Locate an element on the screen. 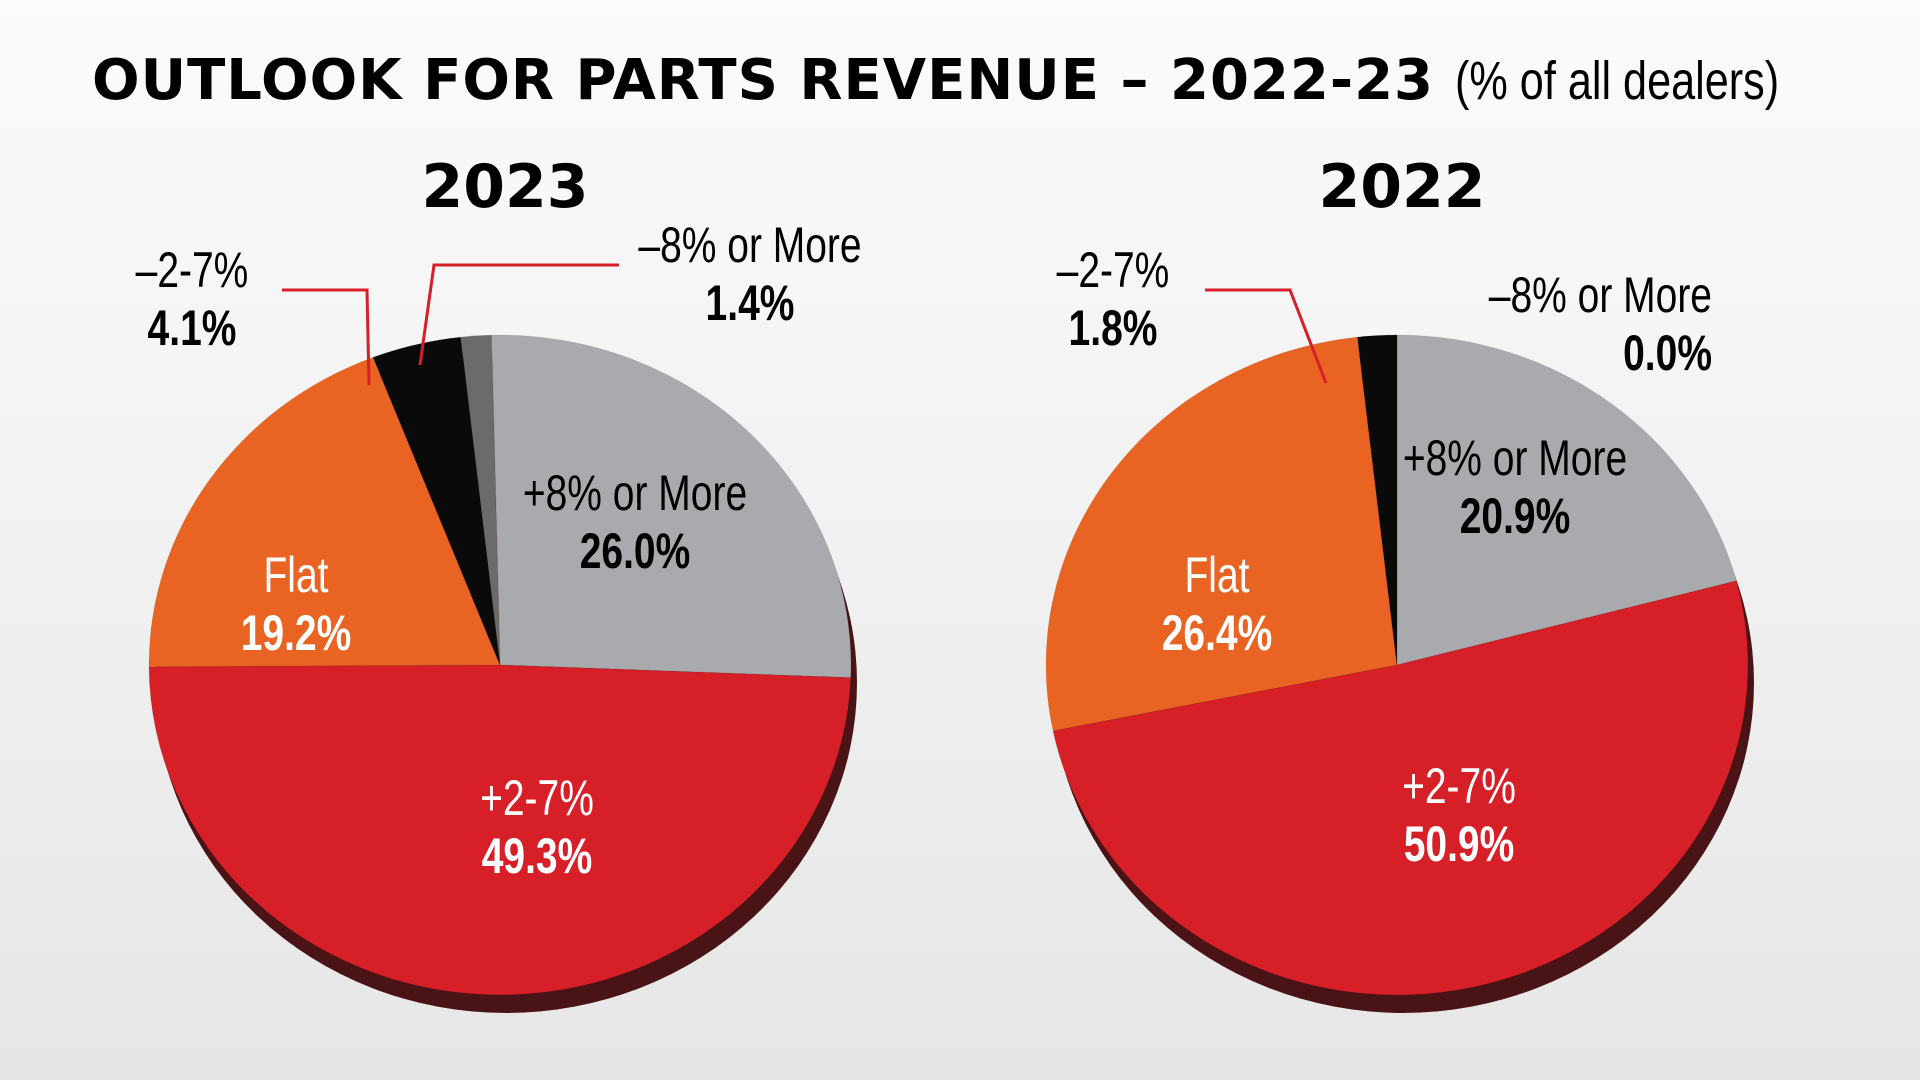 This screenshot has height=1080, width=1920. pie-2022-value-minus-2-7pct: 1.8% is located at coordinates (1113, 327).